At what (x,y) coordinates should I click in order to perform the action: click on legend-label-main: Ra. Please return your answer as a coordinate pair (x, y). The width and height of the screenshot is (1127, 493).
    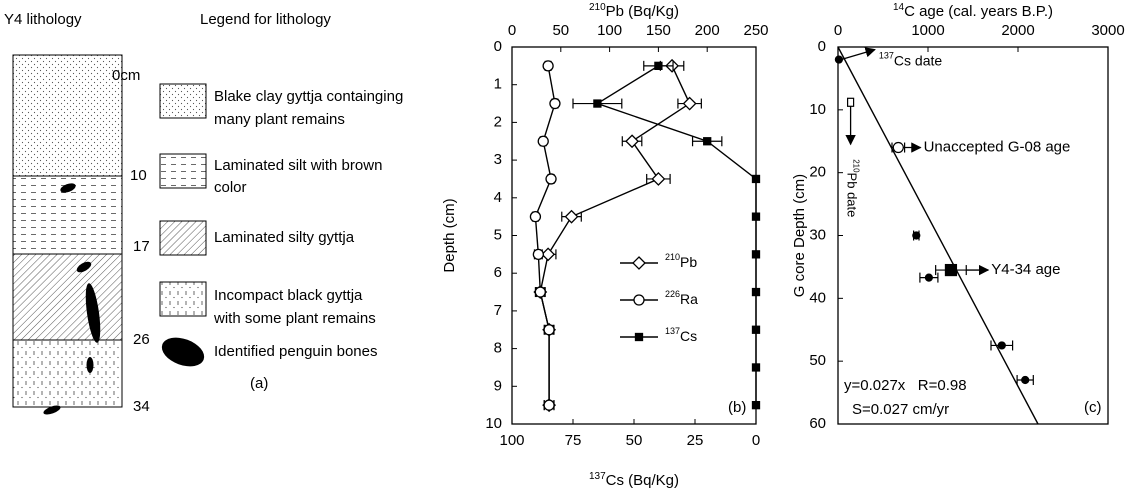
    Looking at the image, I should click on (689, 299).